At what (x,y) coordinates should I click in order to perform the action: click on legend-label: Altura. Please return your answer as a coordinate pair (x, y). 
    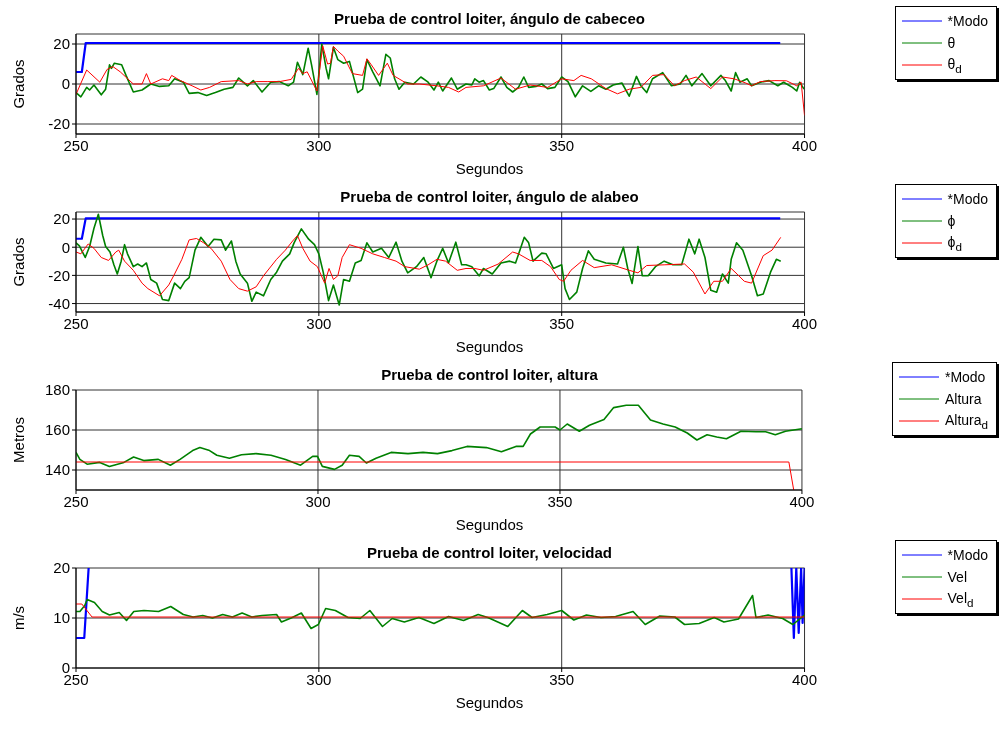
    Looking at the image, I should click on (963, 399).